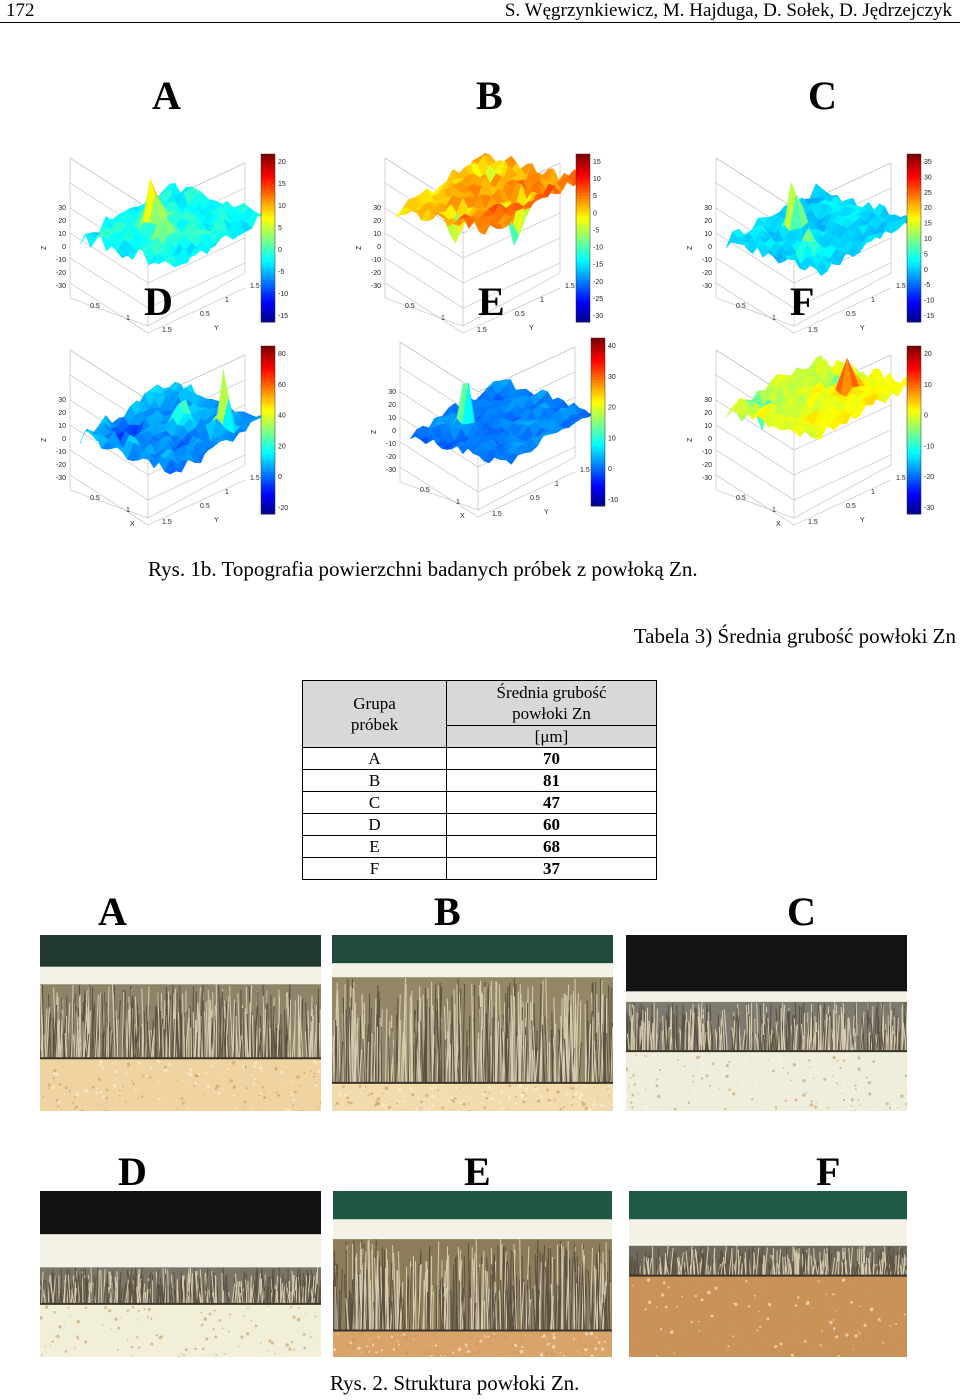  What do you see at coordinates (491, 301) in the screenshot?
I see `fig1-label-e: E` at bounding box center [491, 301].